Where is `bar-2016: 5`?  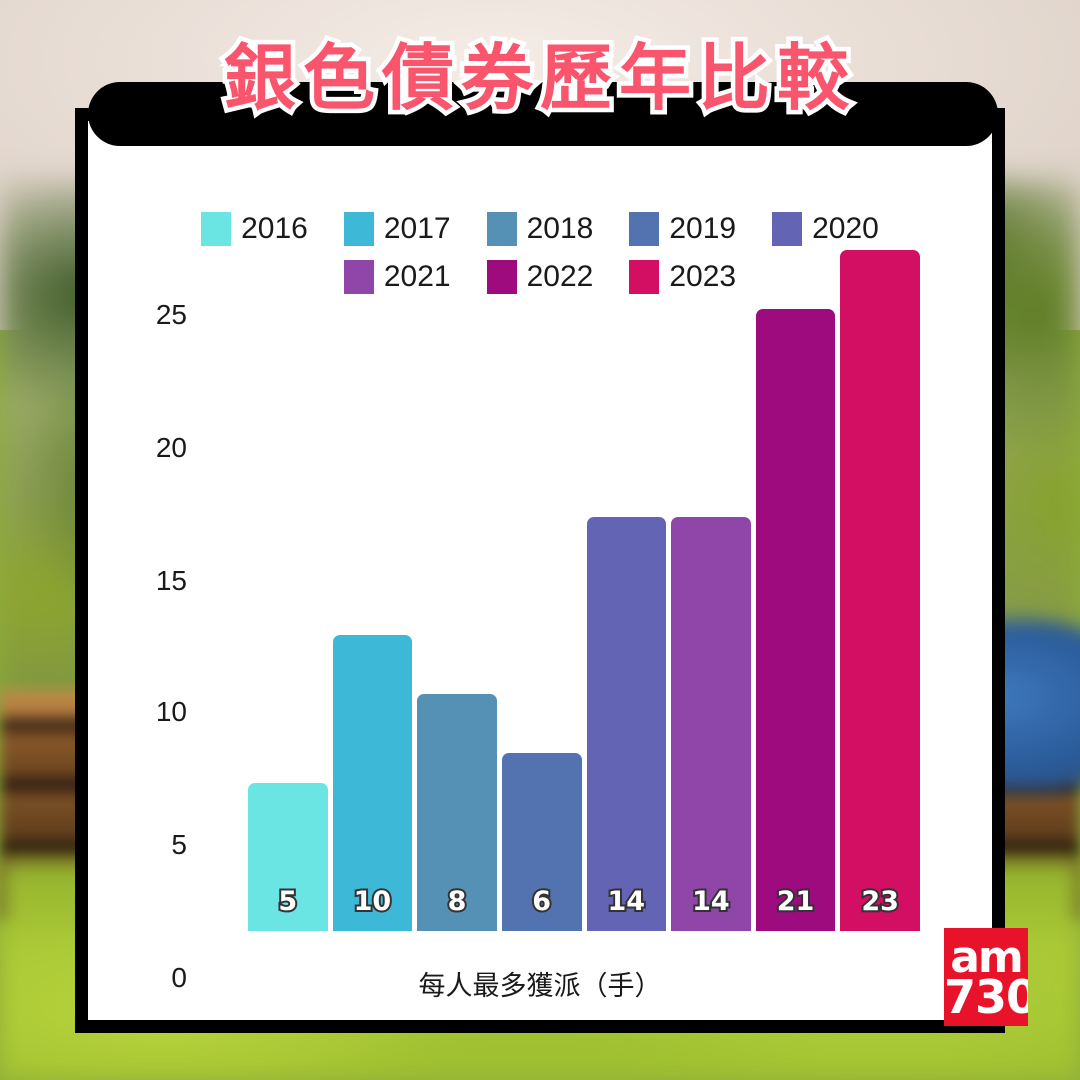
bar-2016: 5 is located at coordinates (288, 857).